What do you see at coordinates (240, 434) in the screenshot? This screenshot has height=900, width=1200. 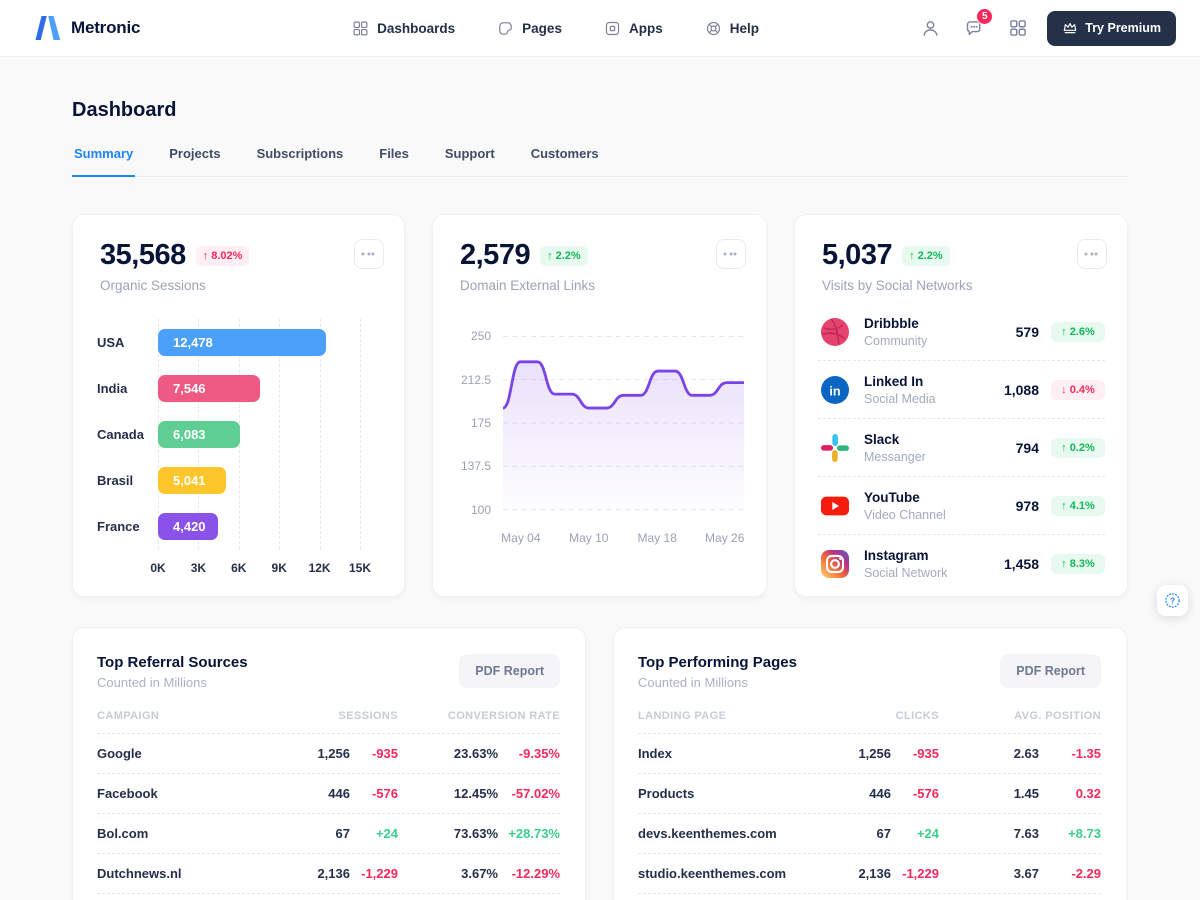 I see `bar-row: Canada 6,083` at bounding box center [240, 434].